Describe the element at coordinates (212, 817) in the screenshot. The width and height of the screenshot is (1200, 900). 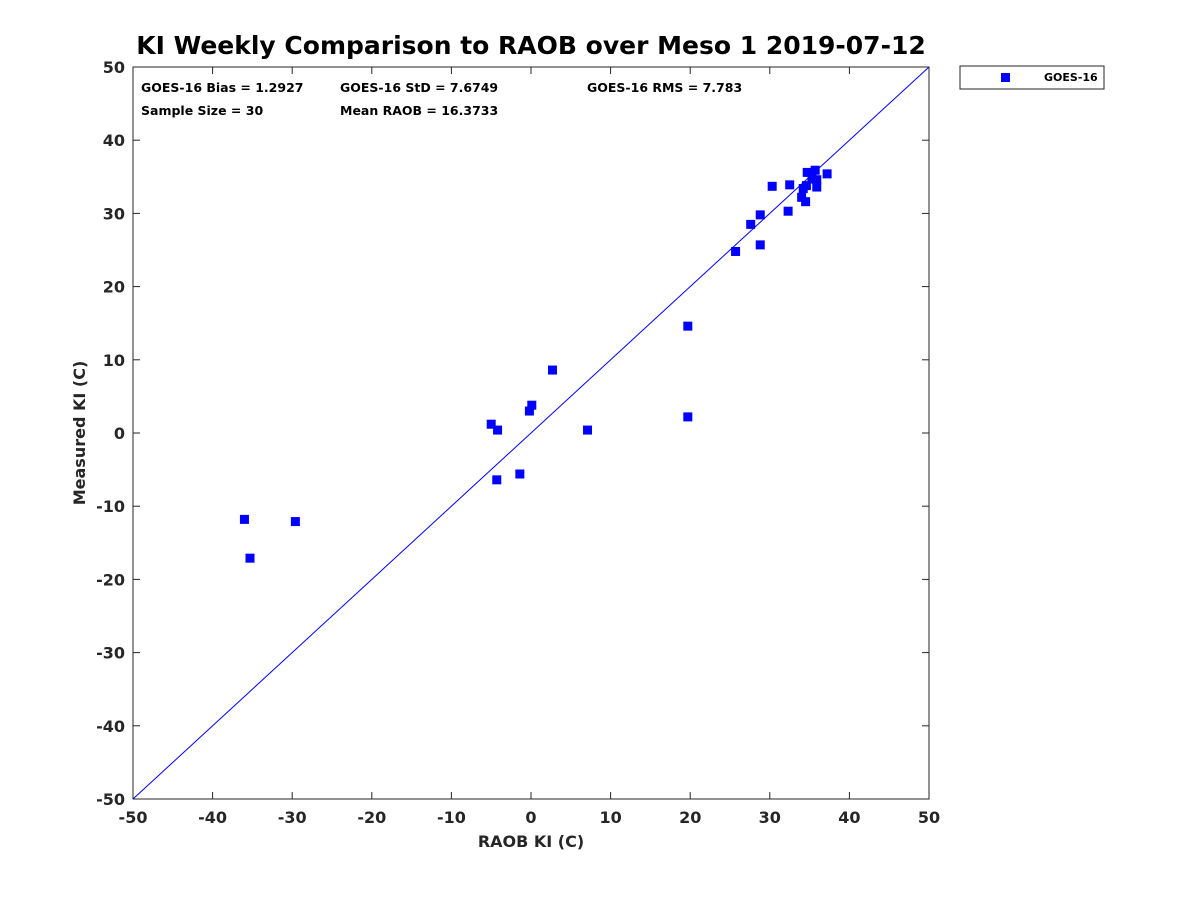
I see `x-tick-label: -40` at that location.